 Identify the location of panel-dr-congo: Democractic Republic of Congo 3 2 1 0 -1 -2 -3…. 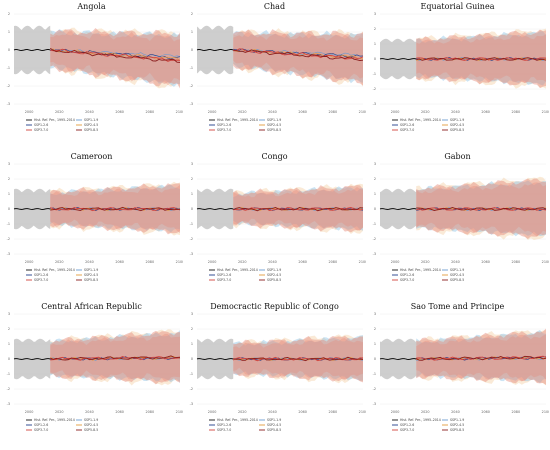
(274, 375).